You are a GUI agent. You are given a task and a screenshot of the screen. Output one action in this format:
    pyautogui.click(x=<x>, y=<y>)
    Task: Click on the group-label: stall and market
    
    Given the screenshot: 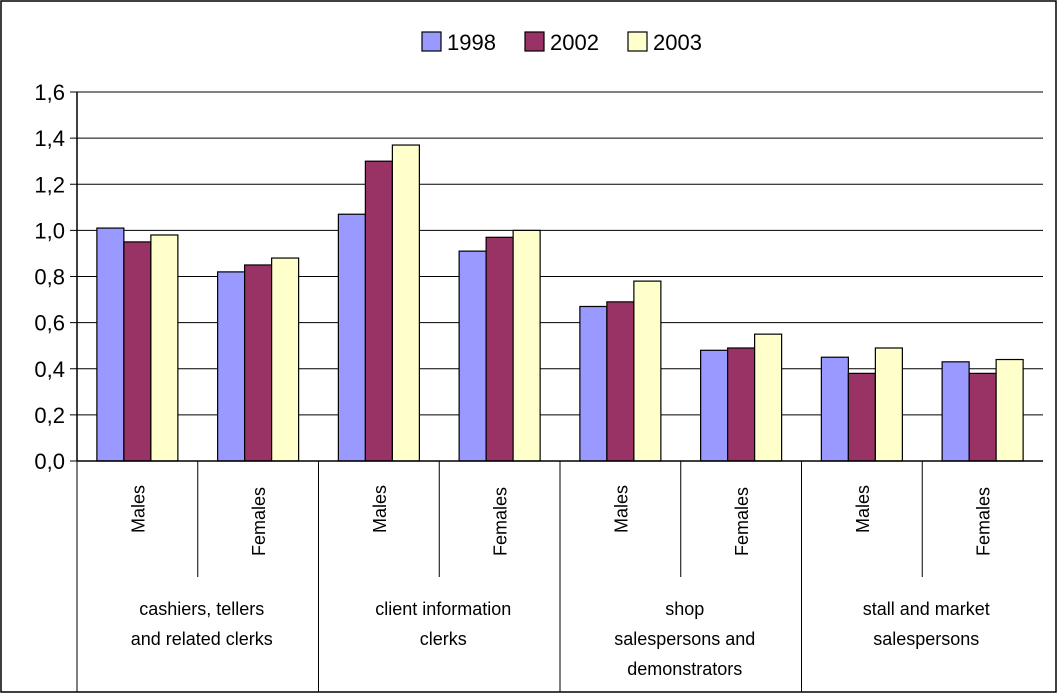 What is the action you would take?
    pyautogui.click(x=926, y=609)
    